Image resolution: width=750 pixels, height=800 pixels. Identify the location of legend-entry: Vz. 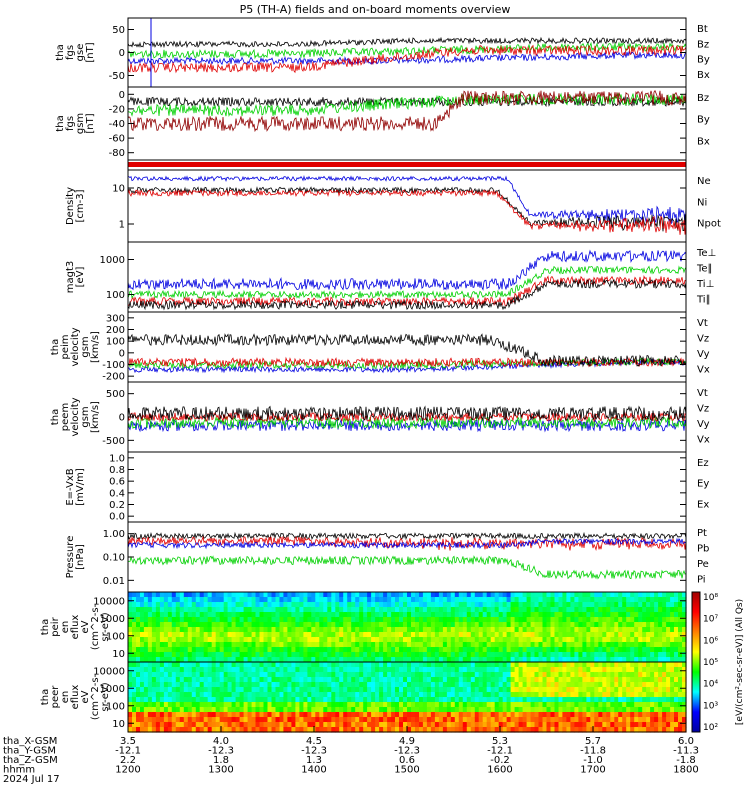
(703, 409).